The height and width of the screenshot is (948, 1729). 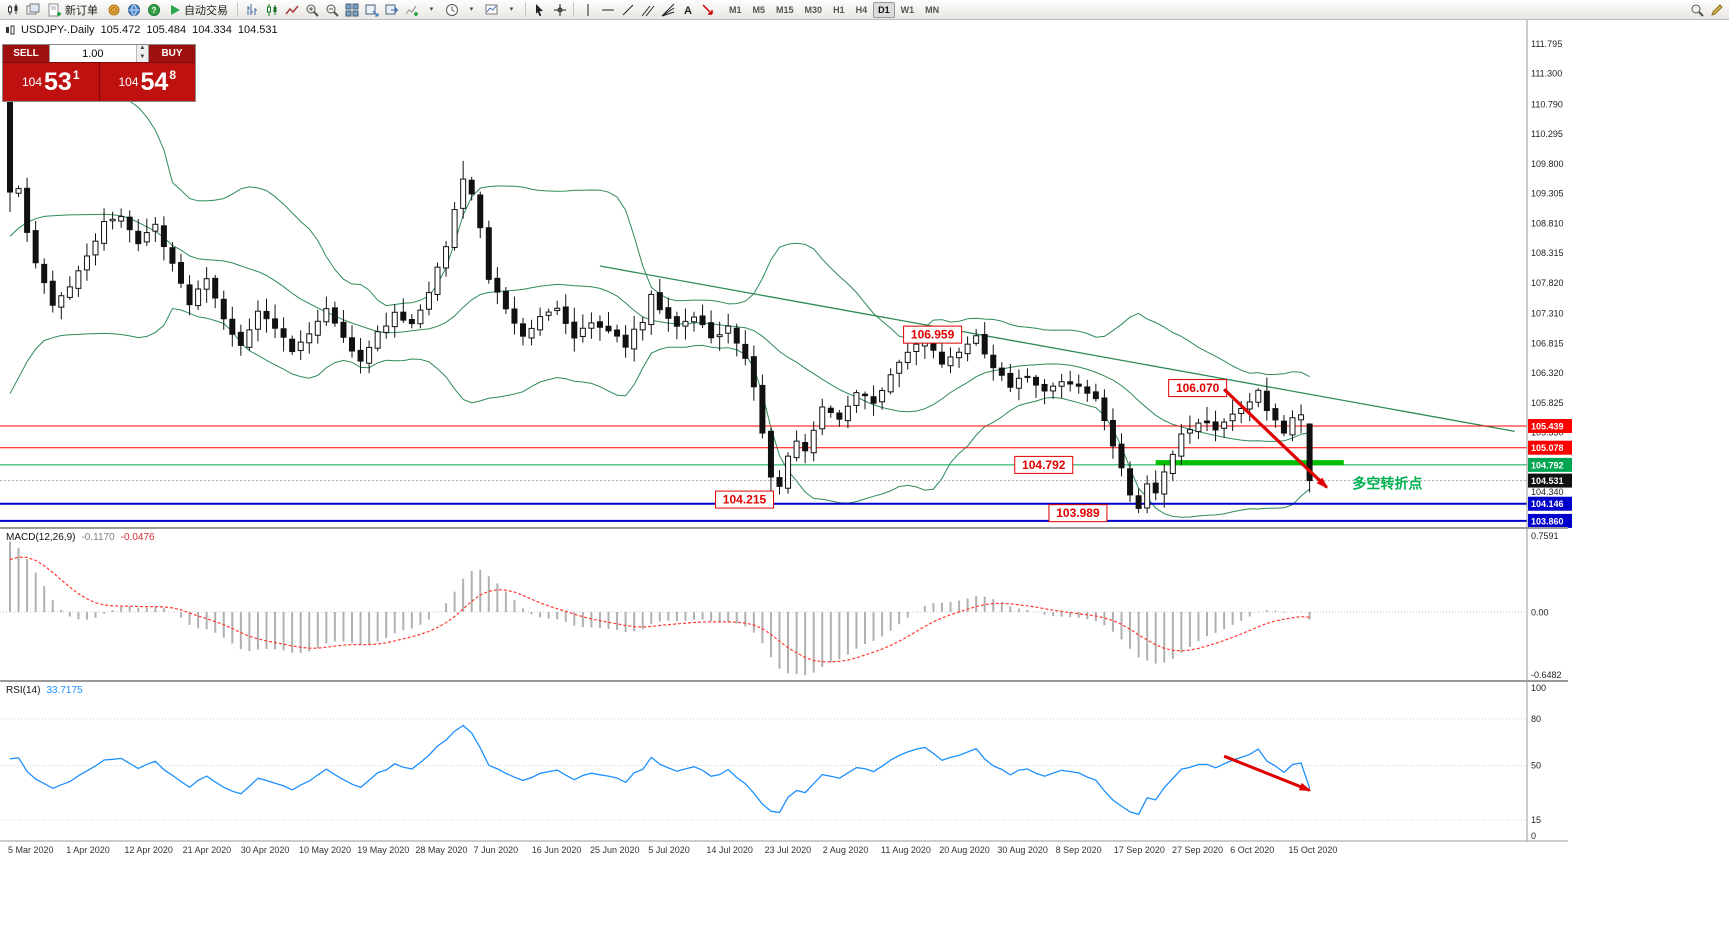 I want to click on rsi-bearish-arrow, so click(x=1267, y=773).